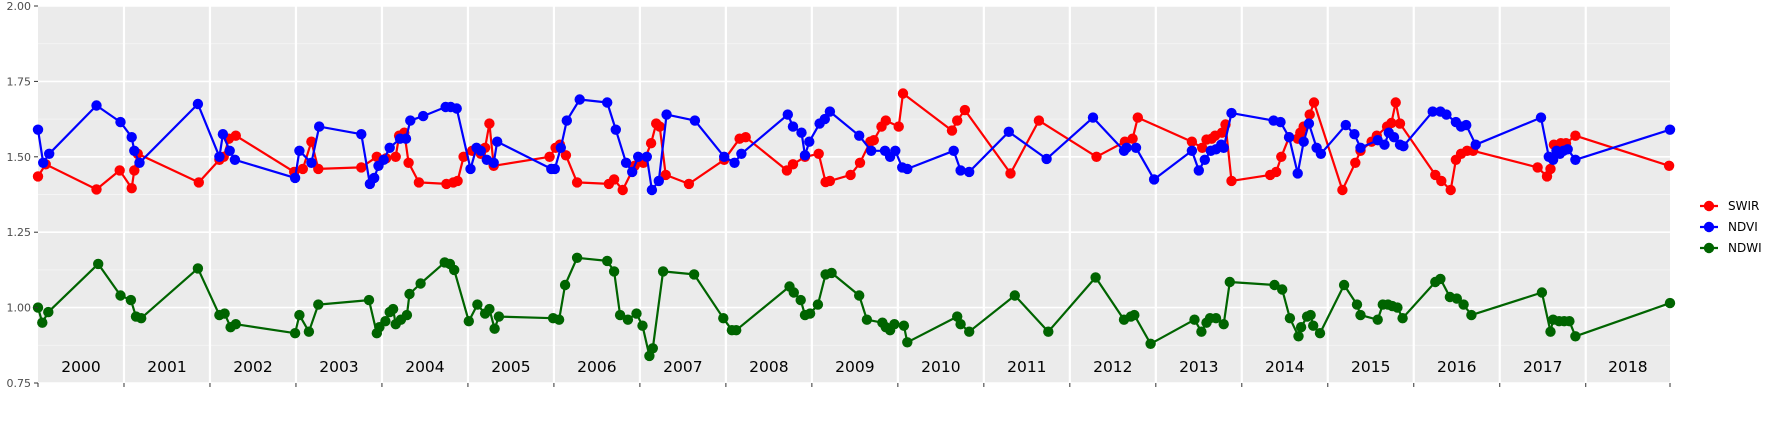  Describe the element at coordinates (854, 367) in the screenshot. I see `year-label: 2009` at that location.